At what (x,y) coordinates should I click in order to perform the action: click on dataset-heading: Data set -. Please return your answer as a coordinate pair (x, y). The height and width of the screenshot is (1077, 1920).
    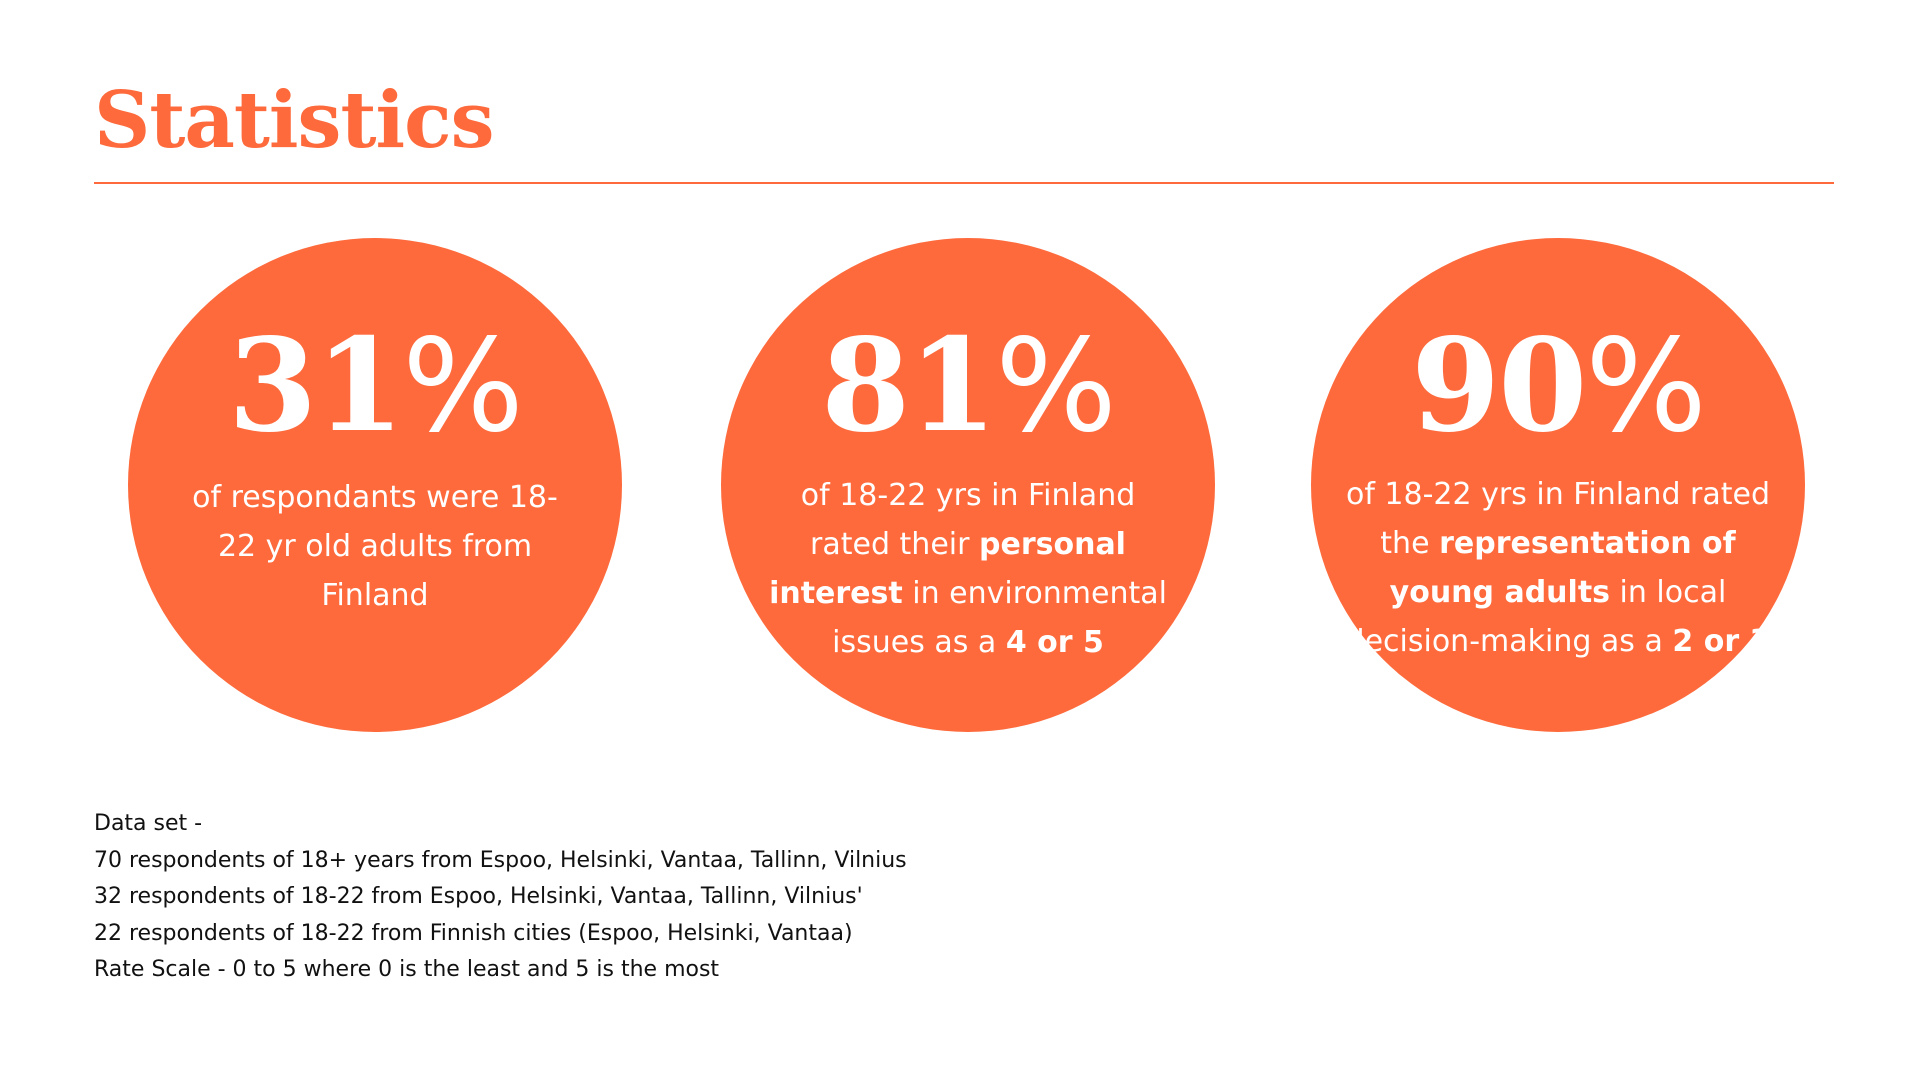
    Looking at the image, I should click on (148, 823).